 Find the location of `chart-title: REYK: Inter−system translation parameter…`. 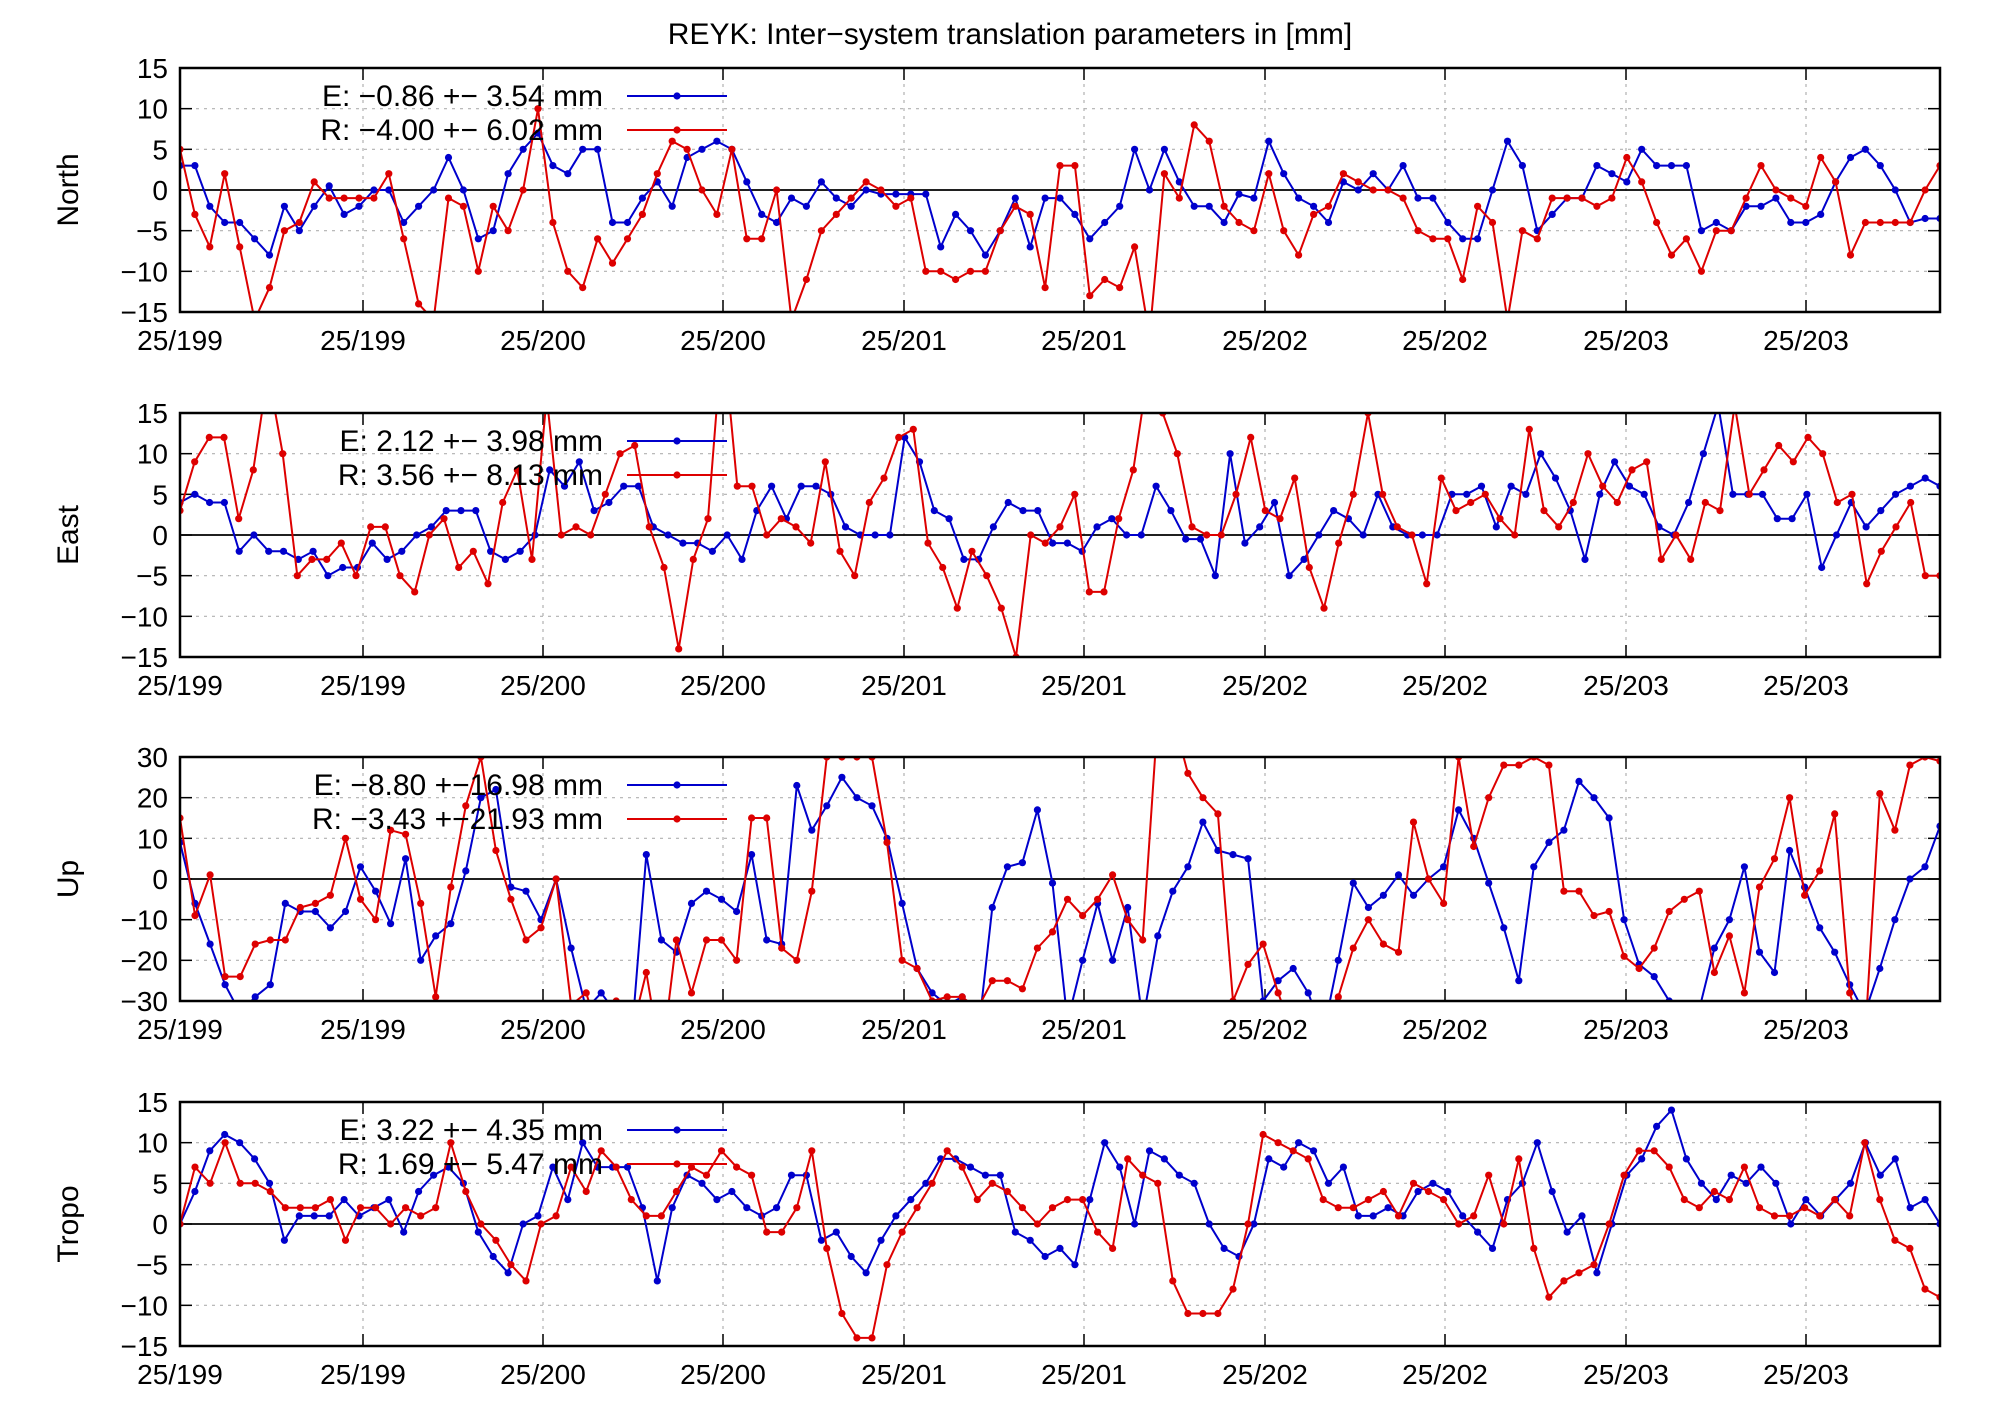

chart-title: REYK: Inter−system translation parameter… is located at coordinates (1010, 34).